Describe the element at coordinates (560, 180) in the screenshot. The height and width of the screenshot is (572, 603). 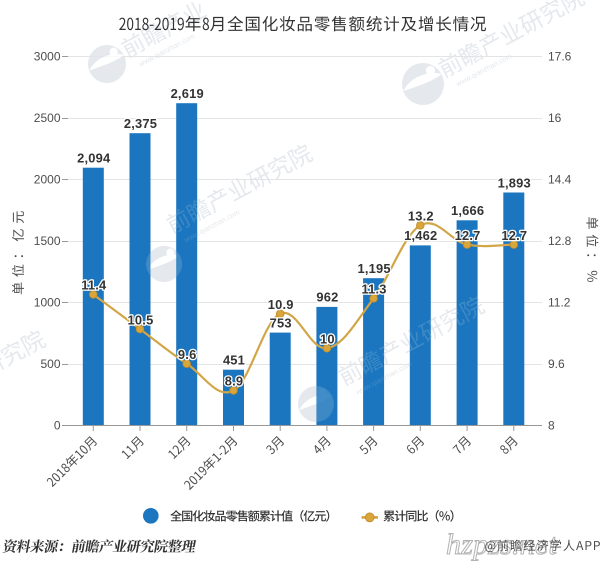
I see `svg-text: 14.4` at that location.